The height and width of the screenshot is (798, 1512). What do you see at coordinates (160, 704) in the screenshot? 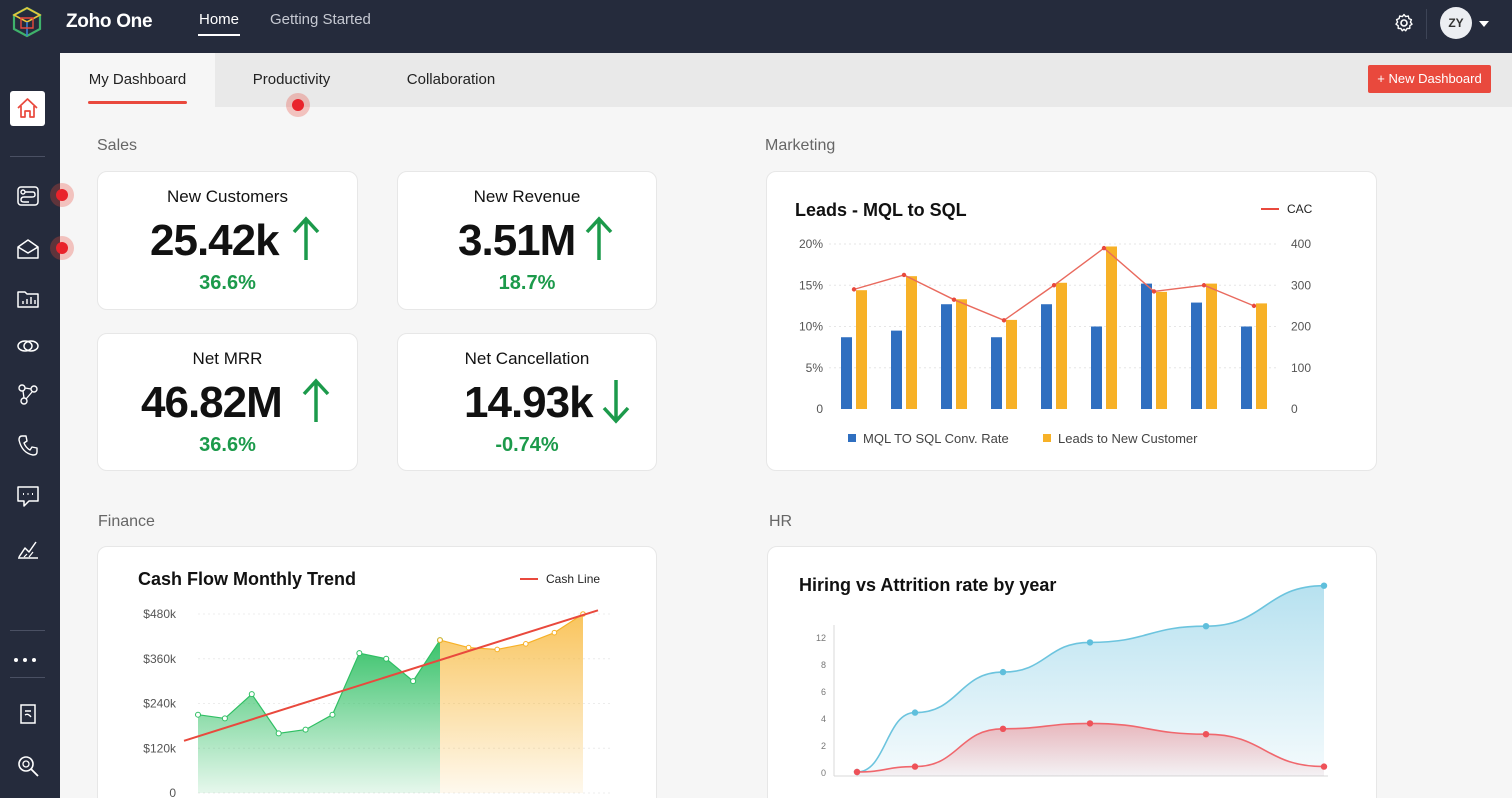
I see `y-tick-label: $240k` at bounding box center [160, 704].